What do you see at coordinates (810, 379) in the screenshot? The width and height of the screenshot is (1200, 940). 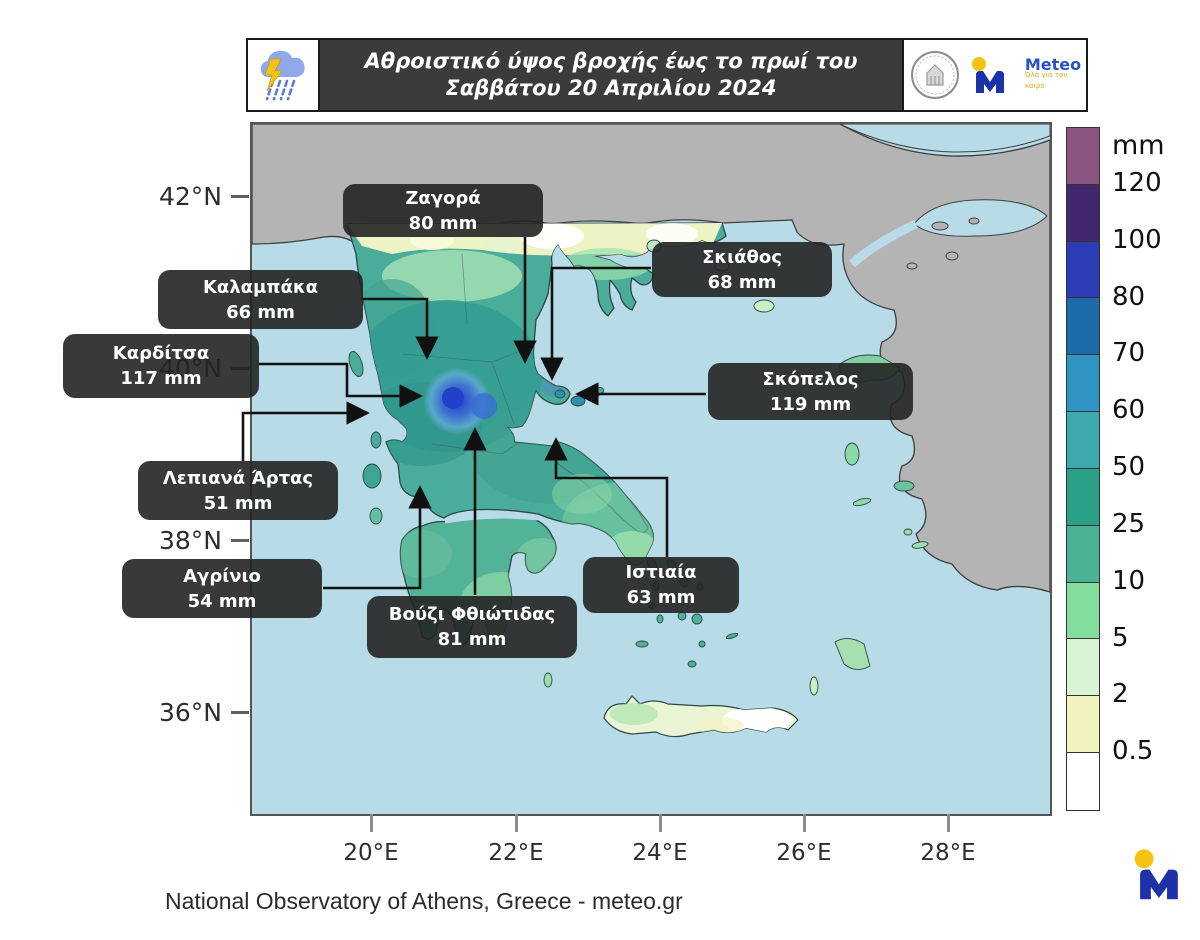 I see `station-name: Σκόπελος` at bounding box center [810, 379].